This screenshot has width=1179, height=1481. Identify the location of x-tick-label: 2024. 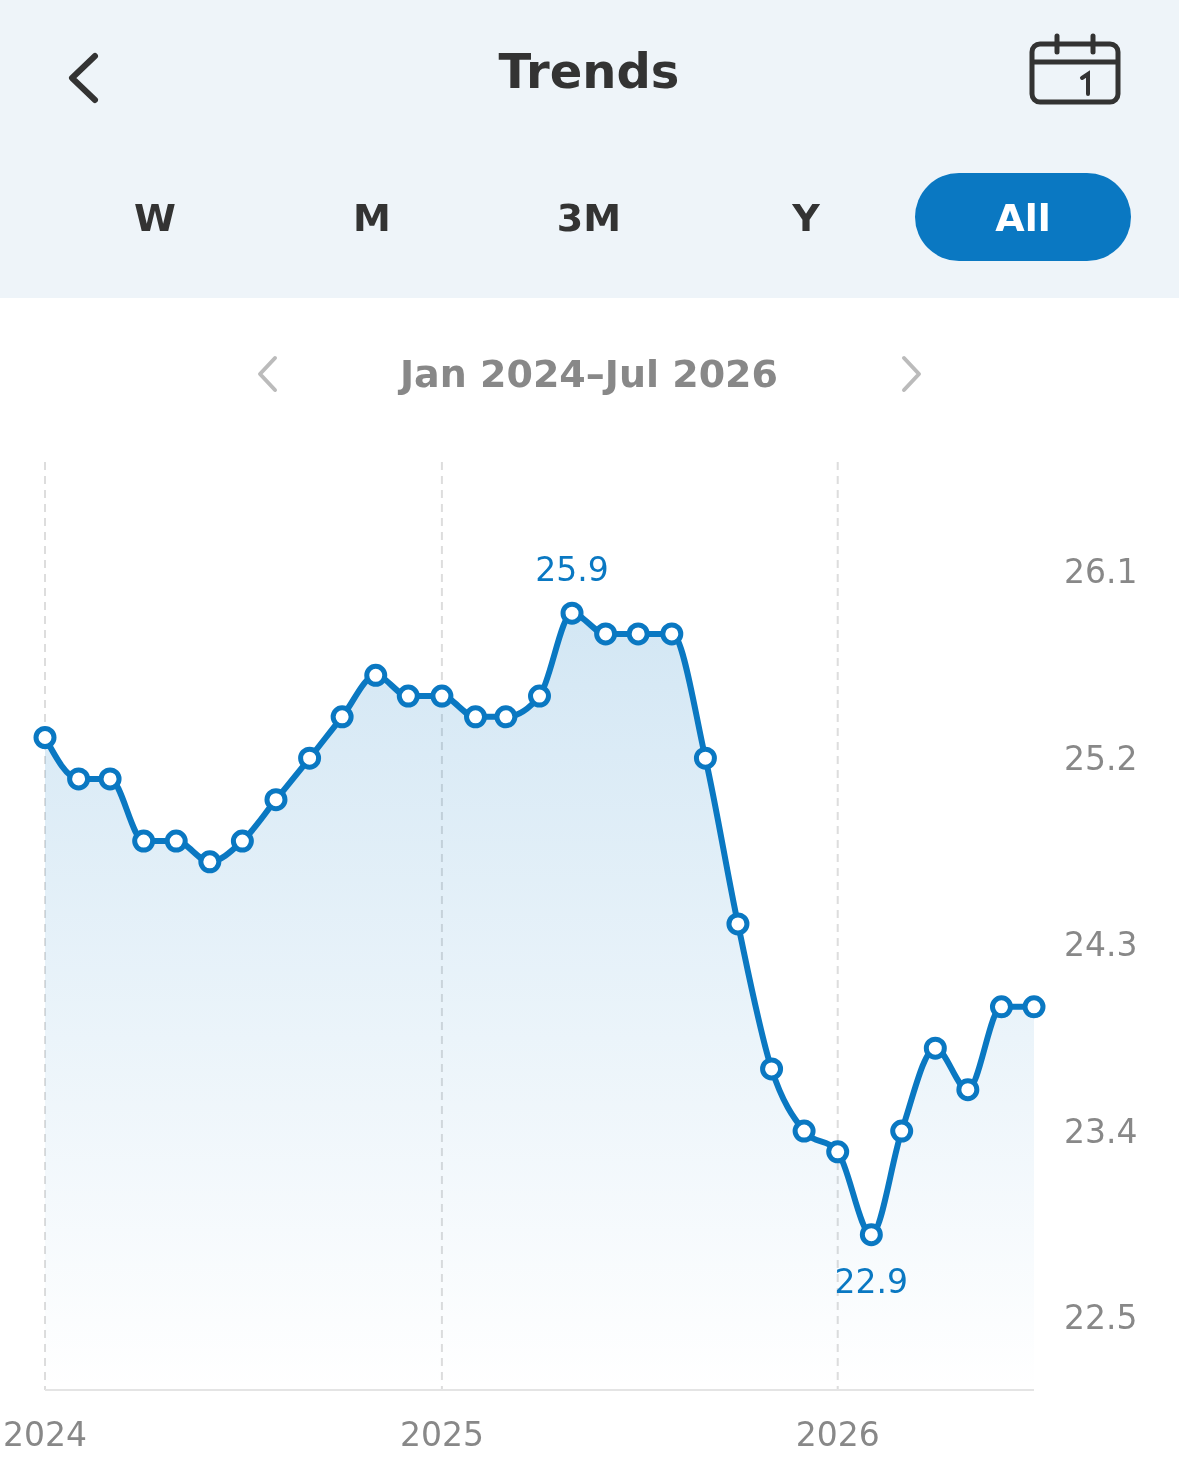
(45, 1434).